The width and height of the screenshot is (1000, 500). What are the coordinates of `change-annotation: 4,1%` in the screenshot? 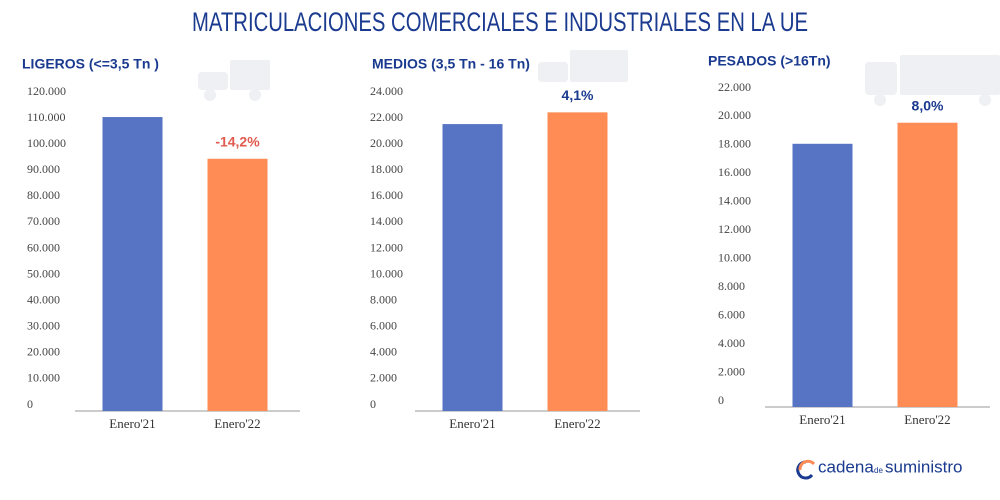 It's located at (578, 95).